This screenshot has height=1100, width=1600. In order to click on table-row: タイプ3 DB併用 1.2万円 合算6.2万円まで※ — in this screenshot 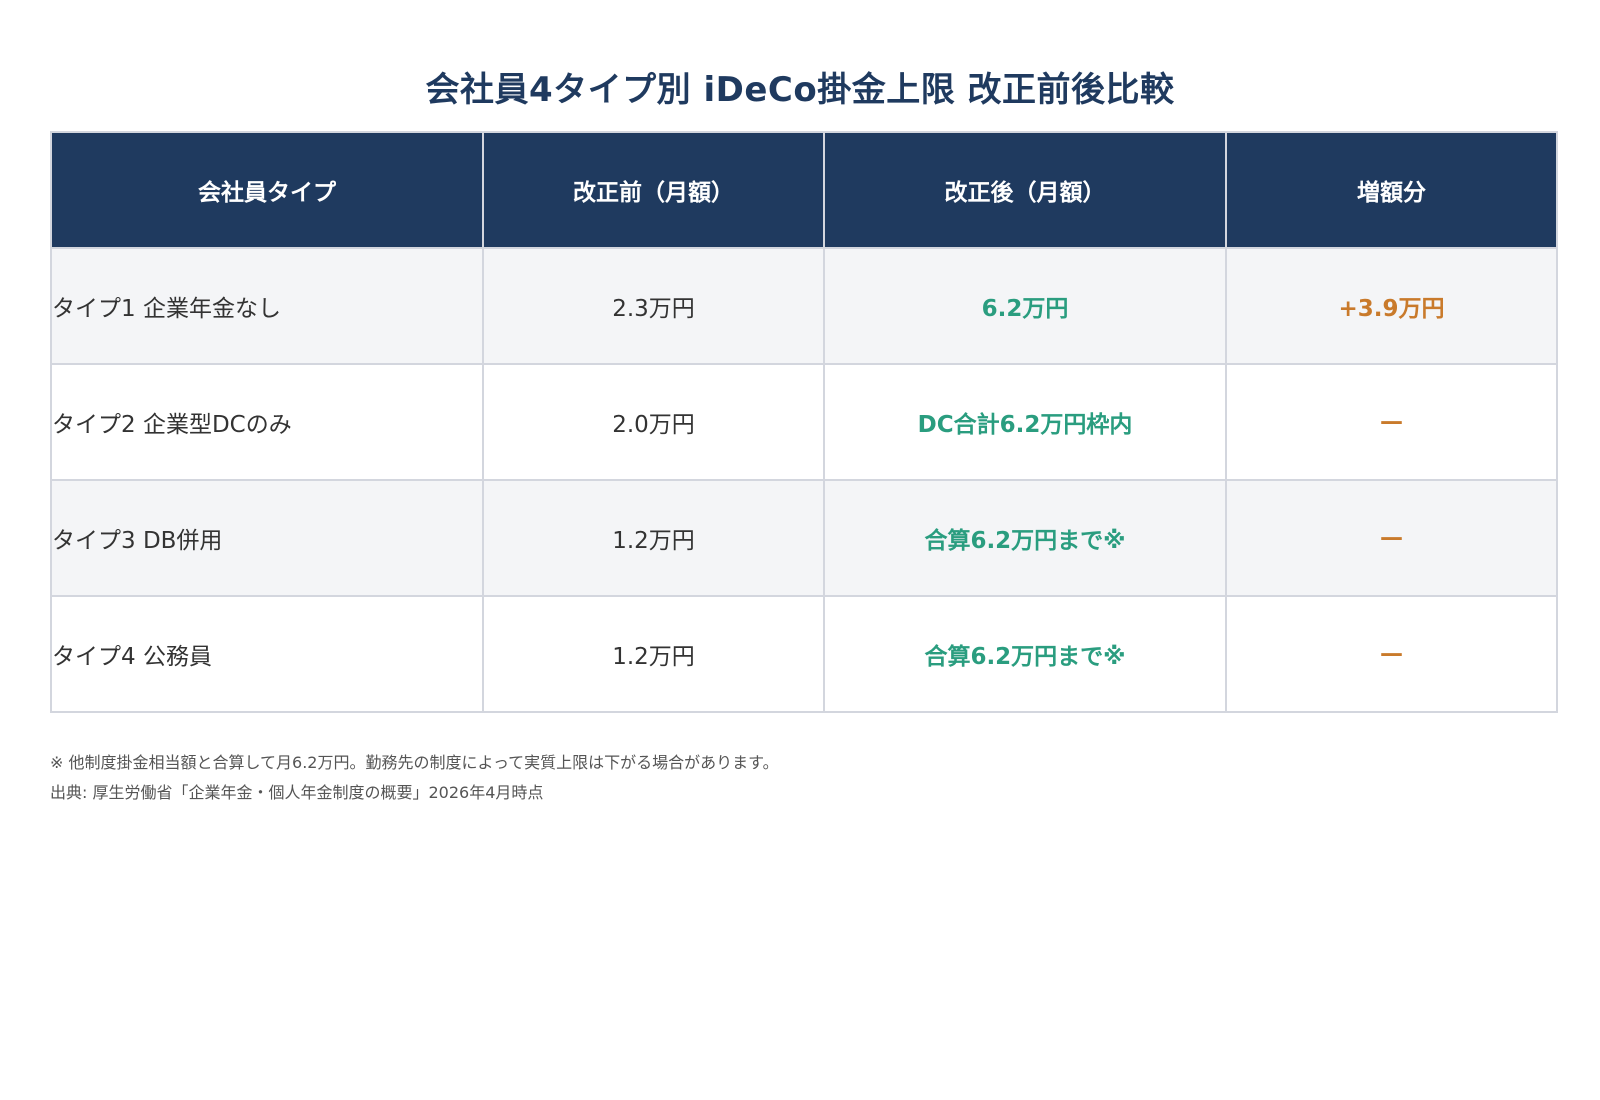, I will do `click(804, 538)`.